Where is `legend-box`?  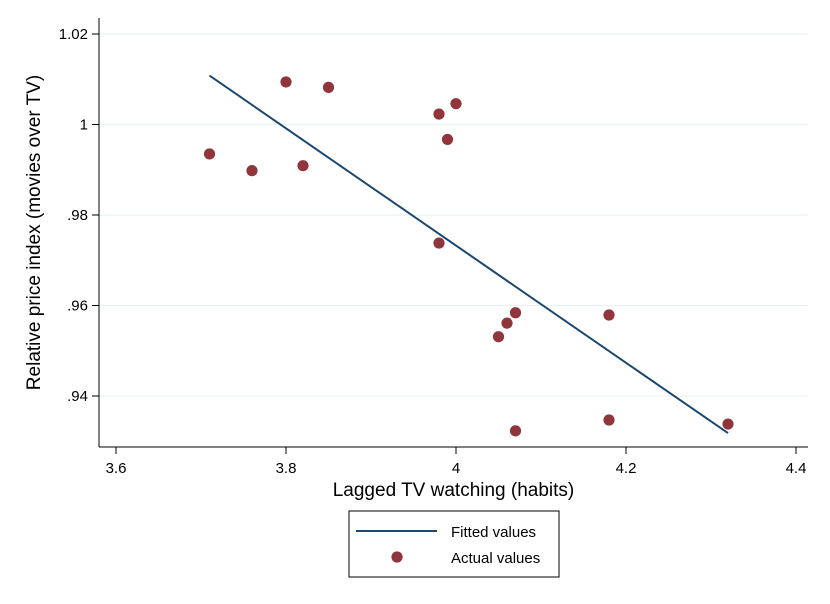
legend-box is located at coordinates (454, 544).